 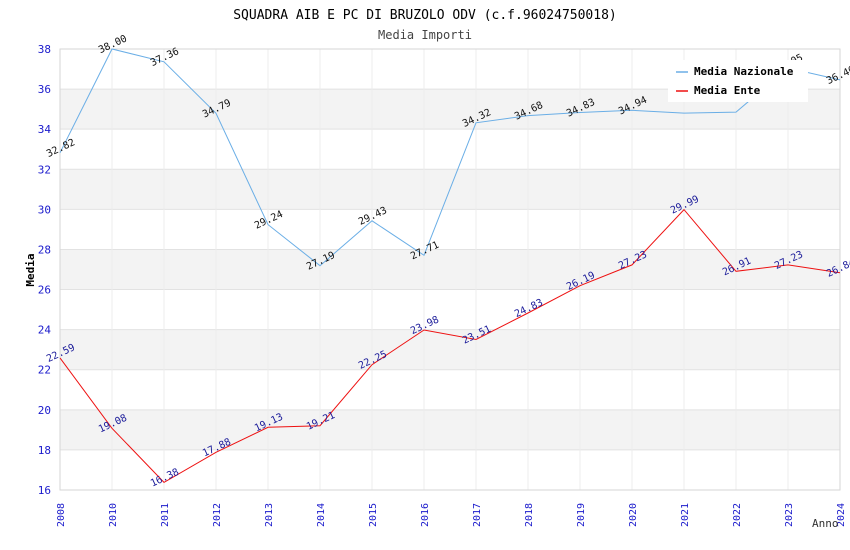 I want to click on data-label: 24.83, so click(x=529, y=308).